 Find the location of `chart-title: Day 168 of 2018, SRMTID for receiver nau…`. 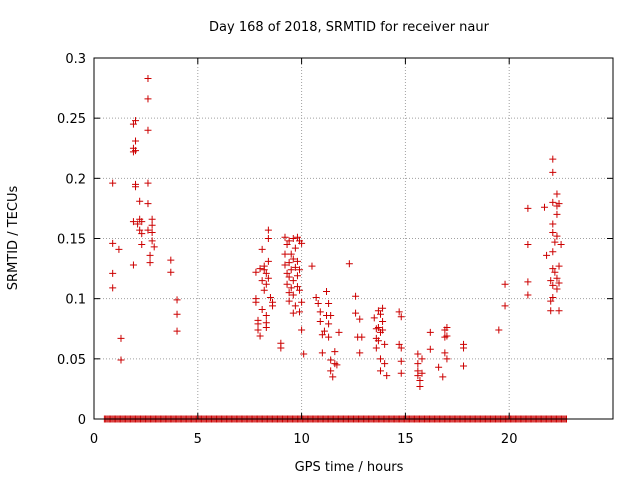

chart-title: Day 168 of 2018, SRMTID for receiver nau… is located at coordinates (349, 27).